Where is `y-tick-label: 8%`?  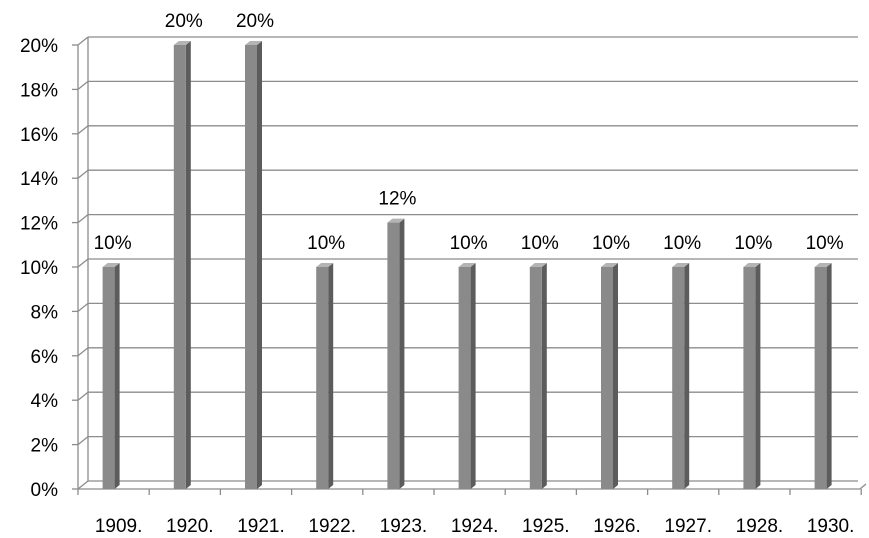 y-tick-label: 8% is located at coordinates (45, 312).